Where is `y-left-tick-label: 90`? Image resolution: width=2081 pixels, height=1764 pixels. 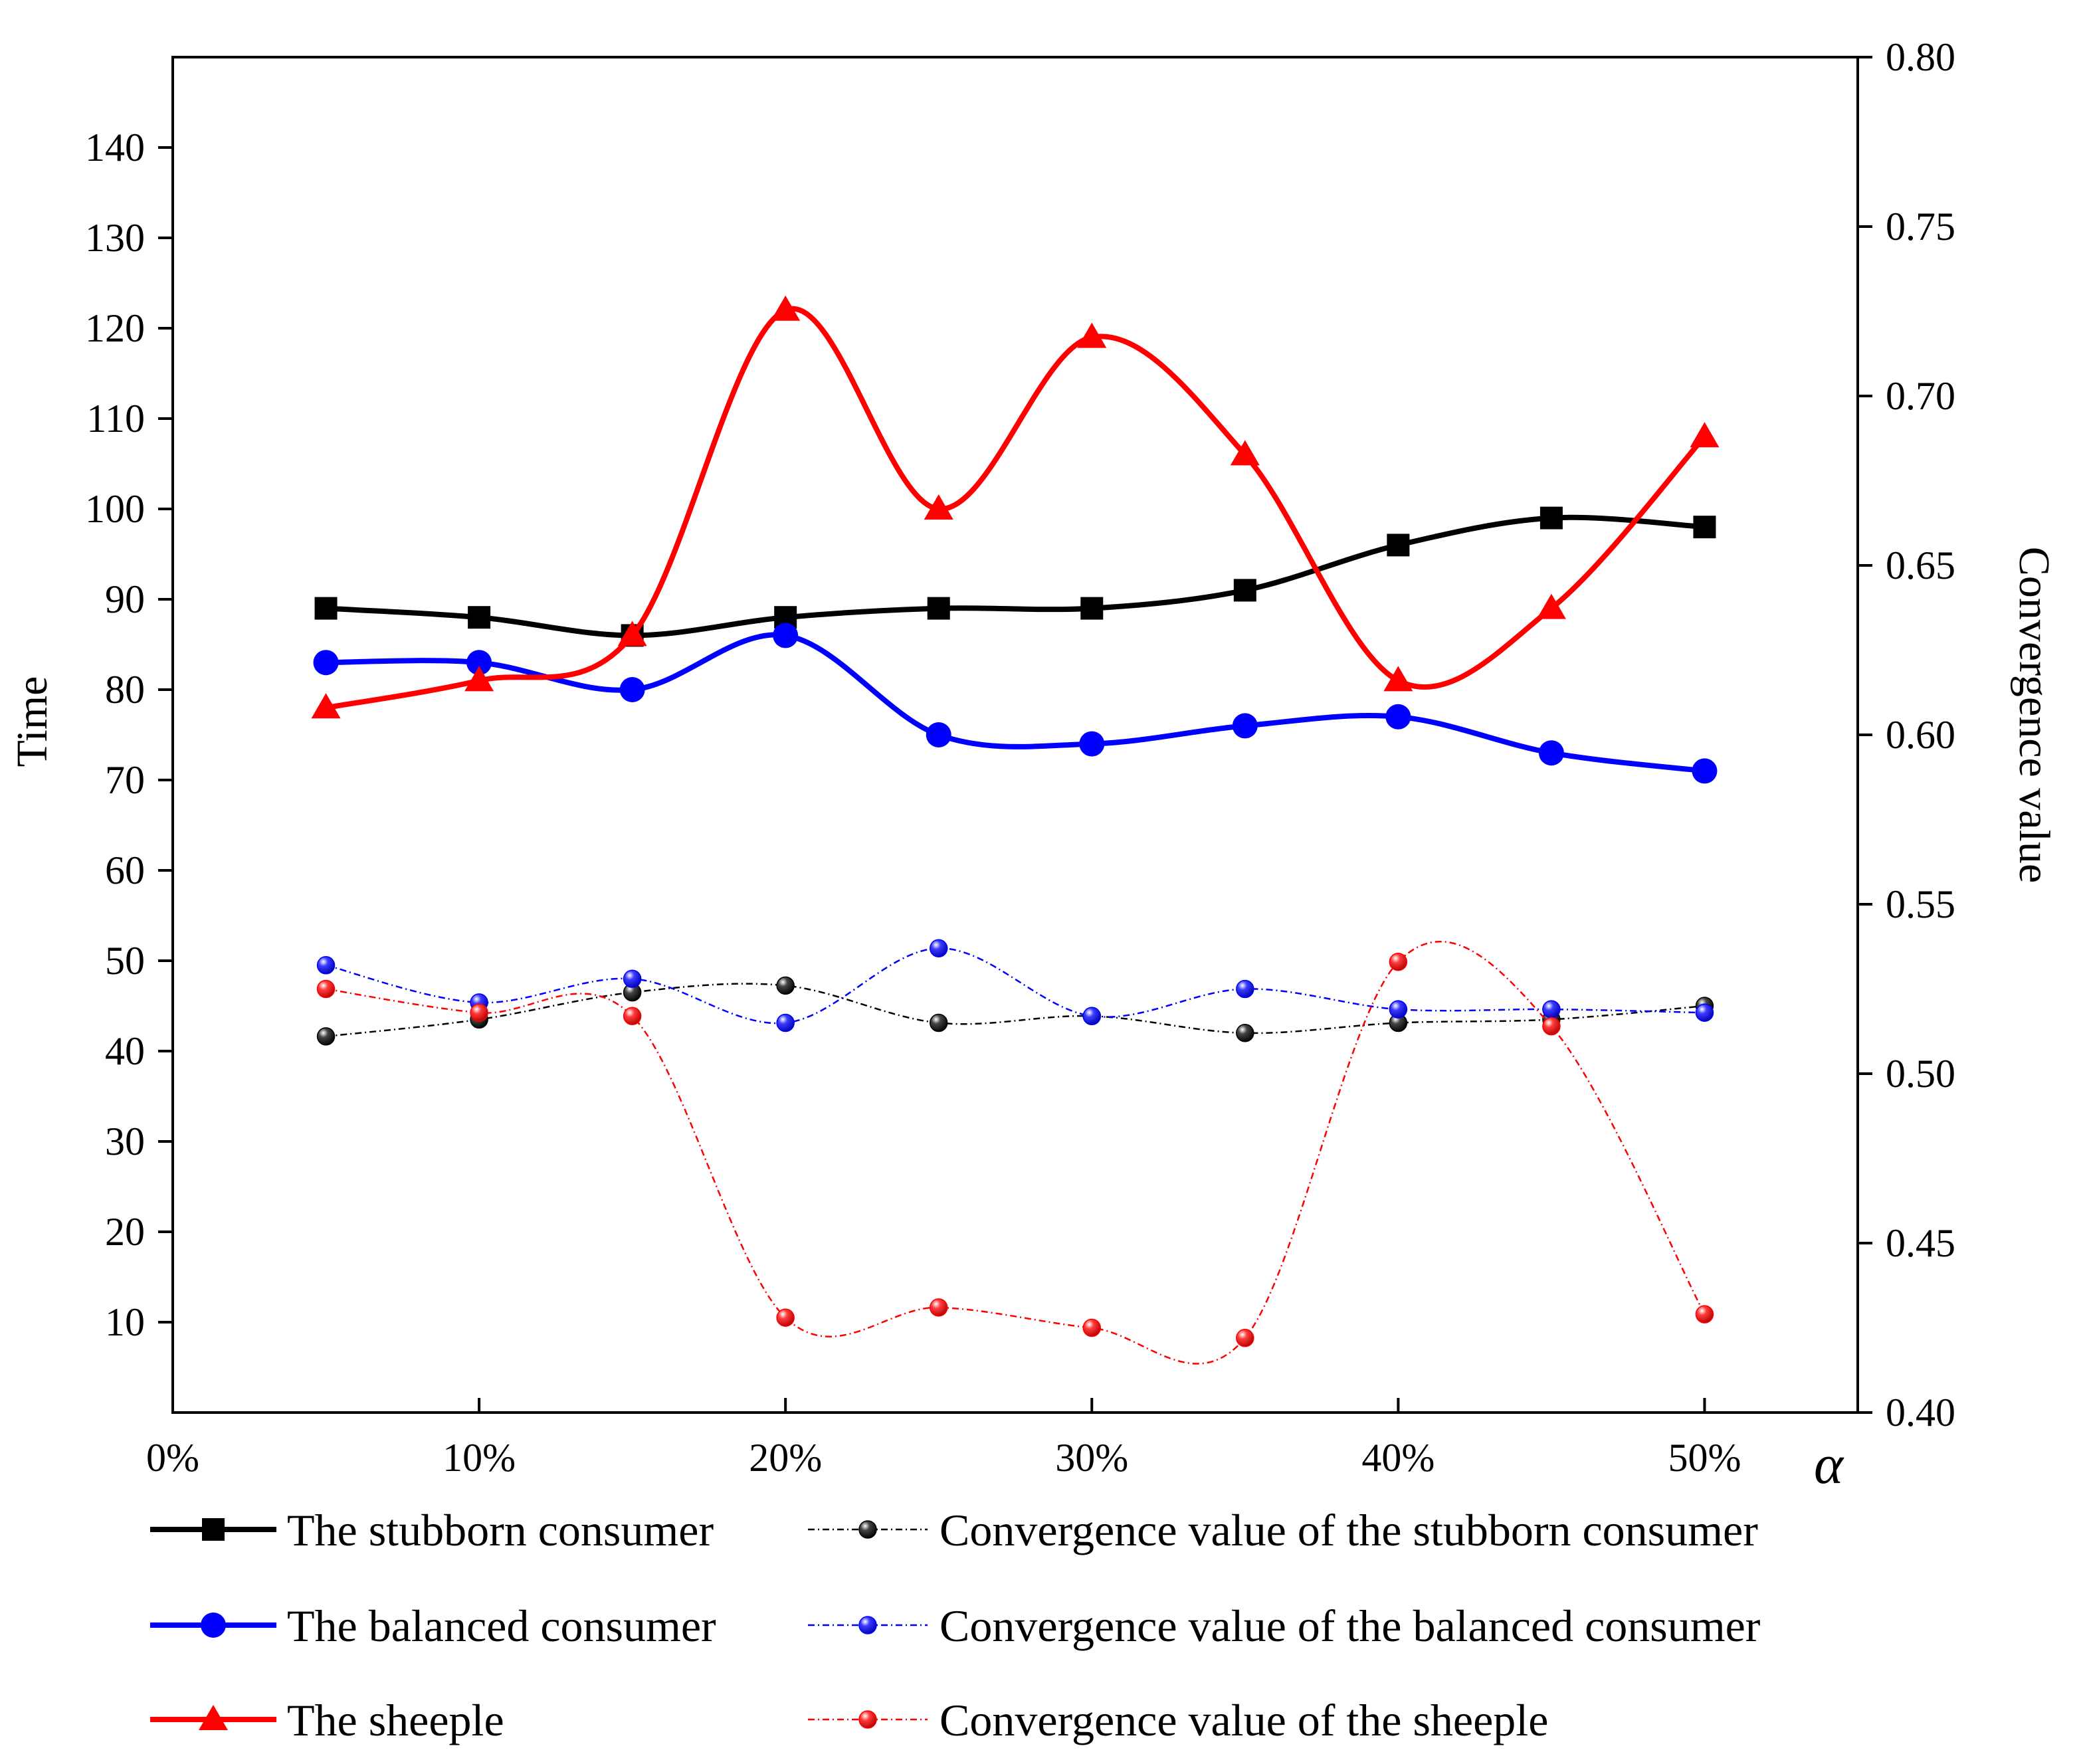
y-left-tick-label: 90 is located at coordinates (125, 599).